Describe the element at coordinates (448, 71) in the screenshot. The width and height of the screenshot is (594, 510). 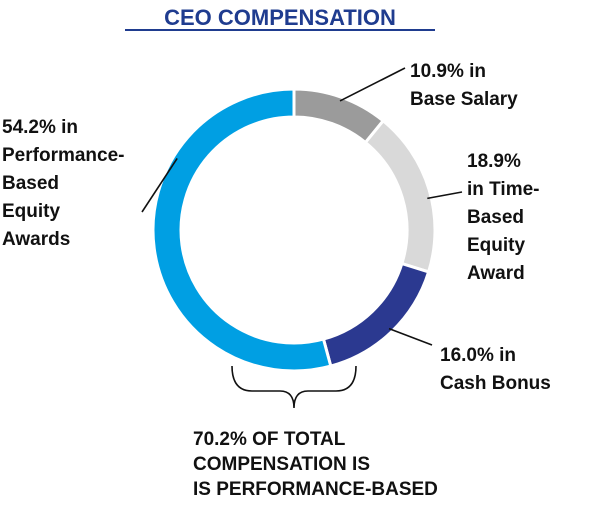
I see `slice-label-0-line-0: 10.9% in` at that location.